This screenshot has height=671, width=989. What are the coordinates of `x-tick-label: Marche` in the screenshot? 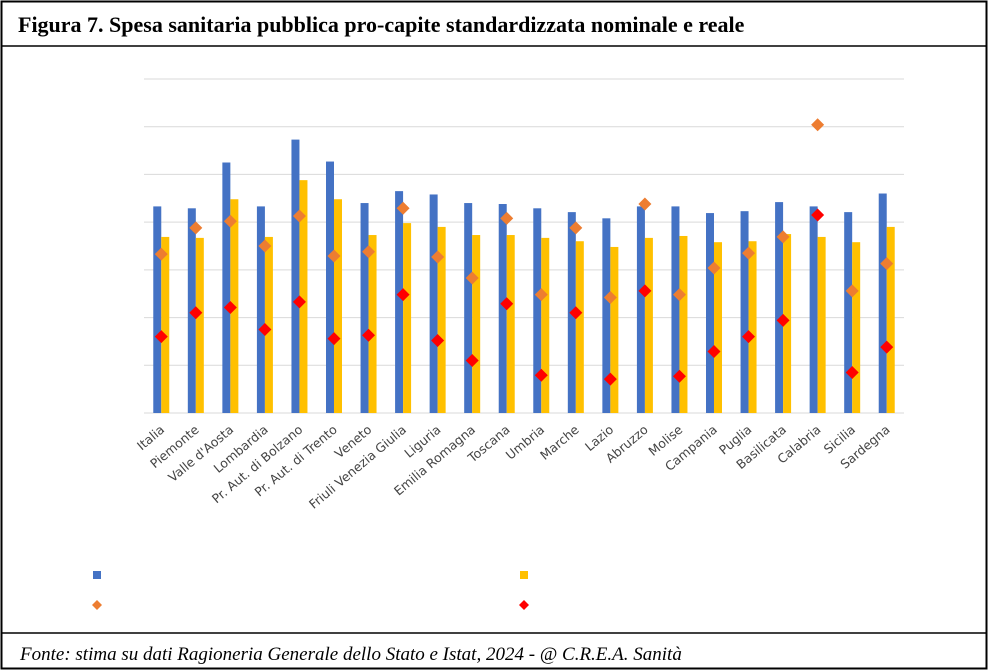 It's located at (559, 442).